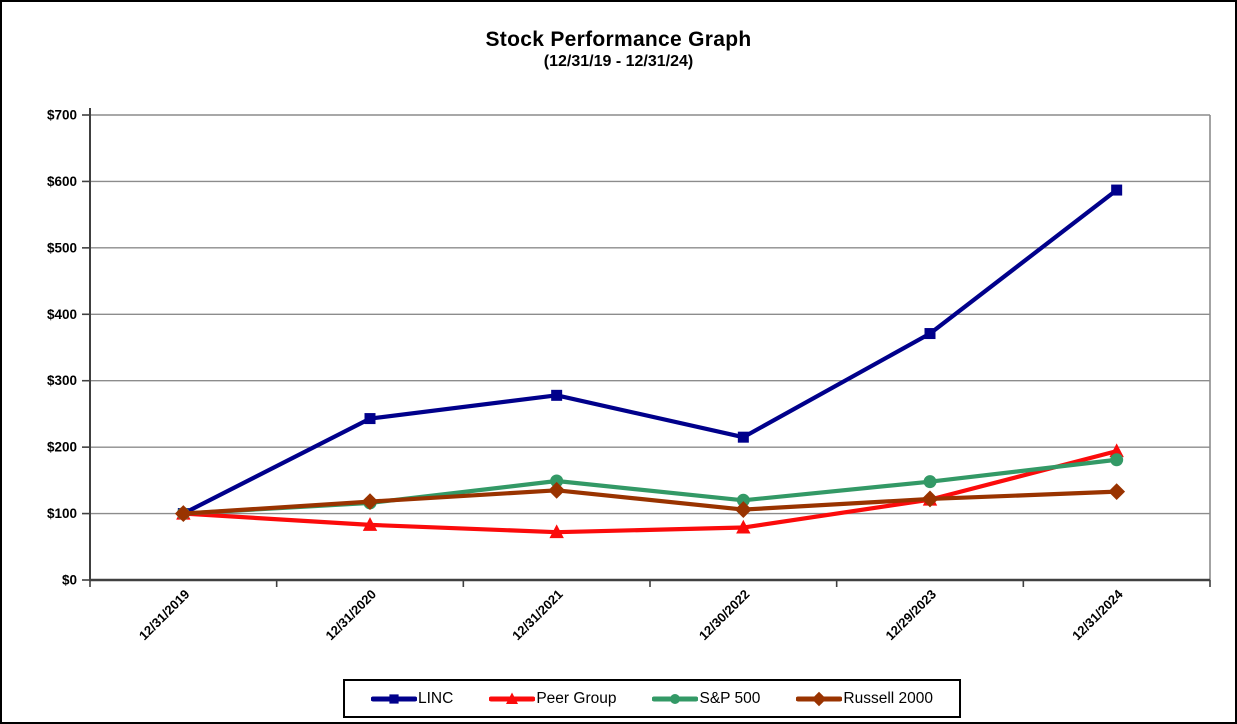 The width and height of the screenshot is (1237, 724). What do you see at coordinates (350, 615) in the screenshot?
I see `x-tick-label: 12/31/2020` at bounding box center [350, 615].